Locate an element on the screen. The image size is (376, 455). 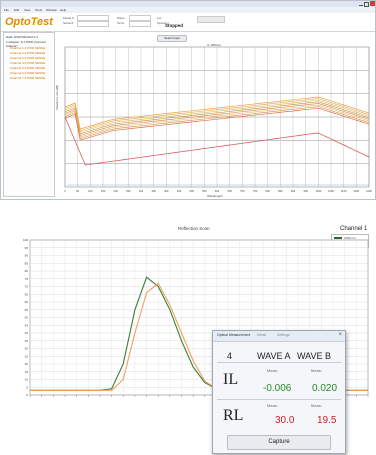
device-item: Channel 6-3 PWR SENSE is located at coordinates (28, 73).